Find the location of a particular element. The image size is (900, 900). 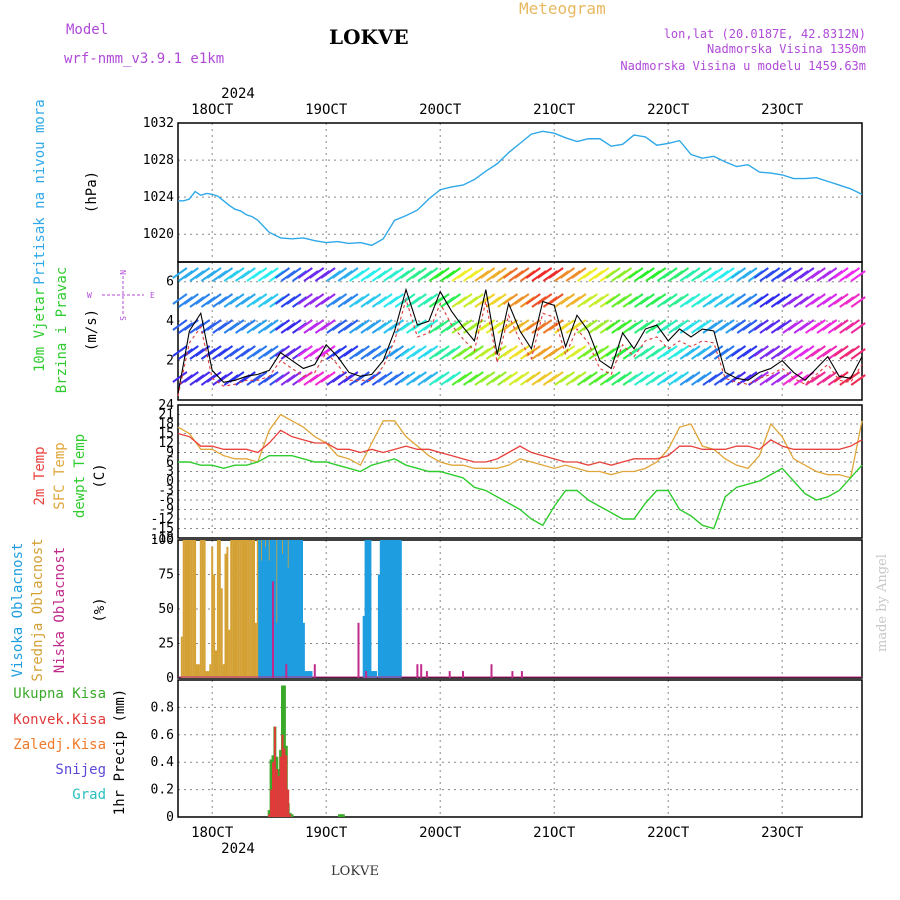

temp2m-line is located at coordinates (520, 447).